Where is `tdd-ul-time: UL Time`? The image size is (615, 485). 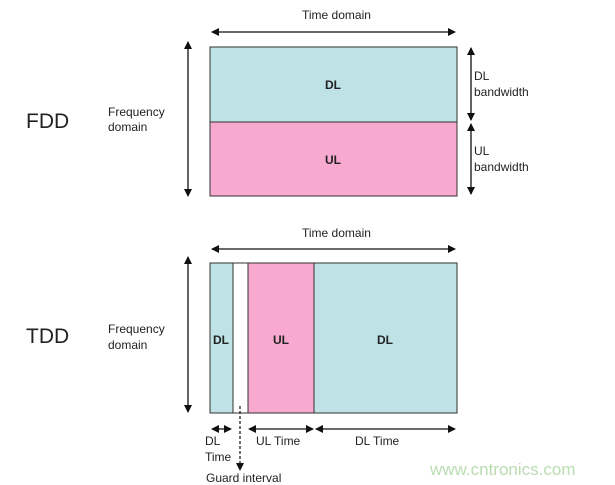
tdd-ul-time: UL Time is located at coordinates (278, 441).